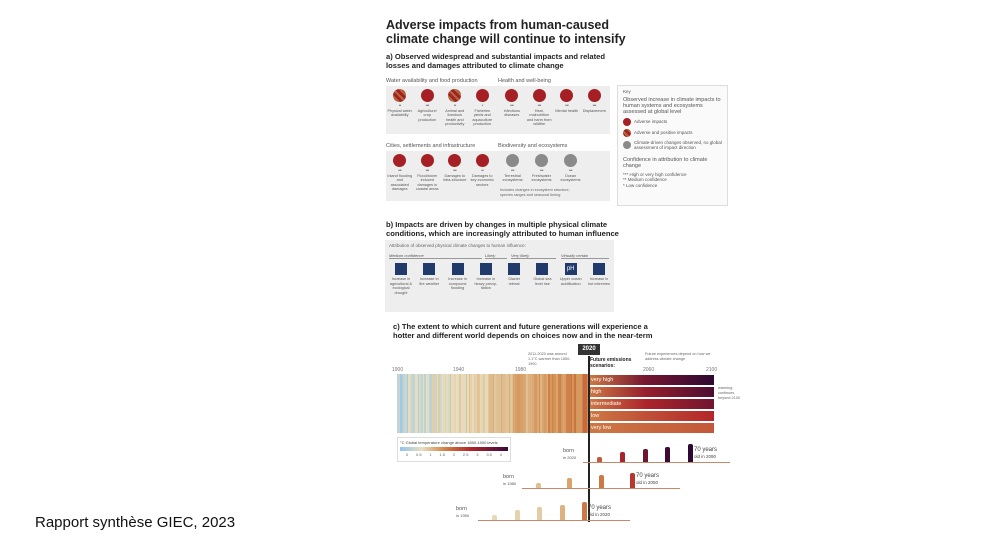 The height and width of the screenshot is (552, 981). Describe the element at coordinates (645, 179) in the screenshot. I see `confidence-entry: ** Medium confidence` at that location.